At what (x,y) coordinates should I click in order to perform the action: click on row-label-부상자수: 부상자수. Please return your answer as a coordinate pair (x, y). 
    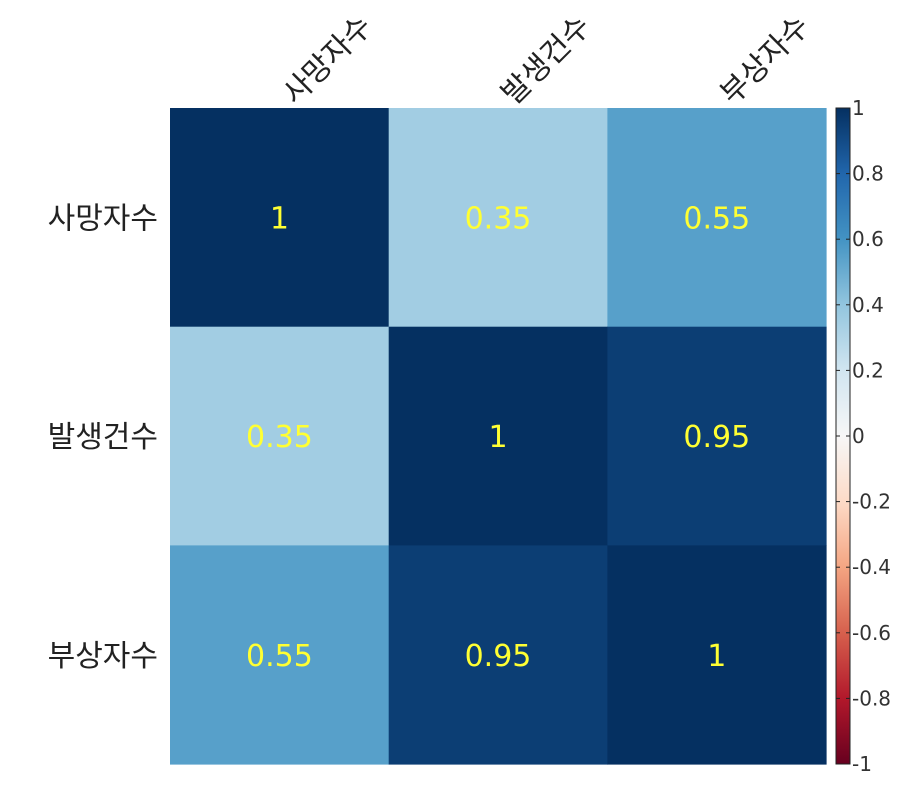
    Looking at the image, I should click on (103, 656).